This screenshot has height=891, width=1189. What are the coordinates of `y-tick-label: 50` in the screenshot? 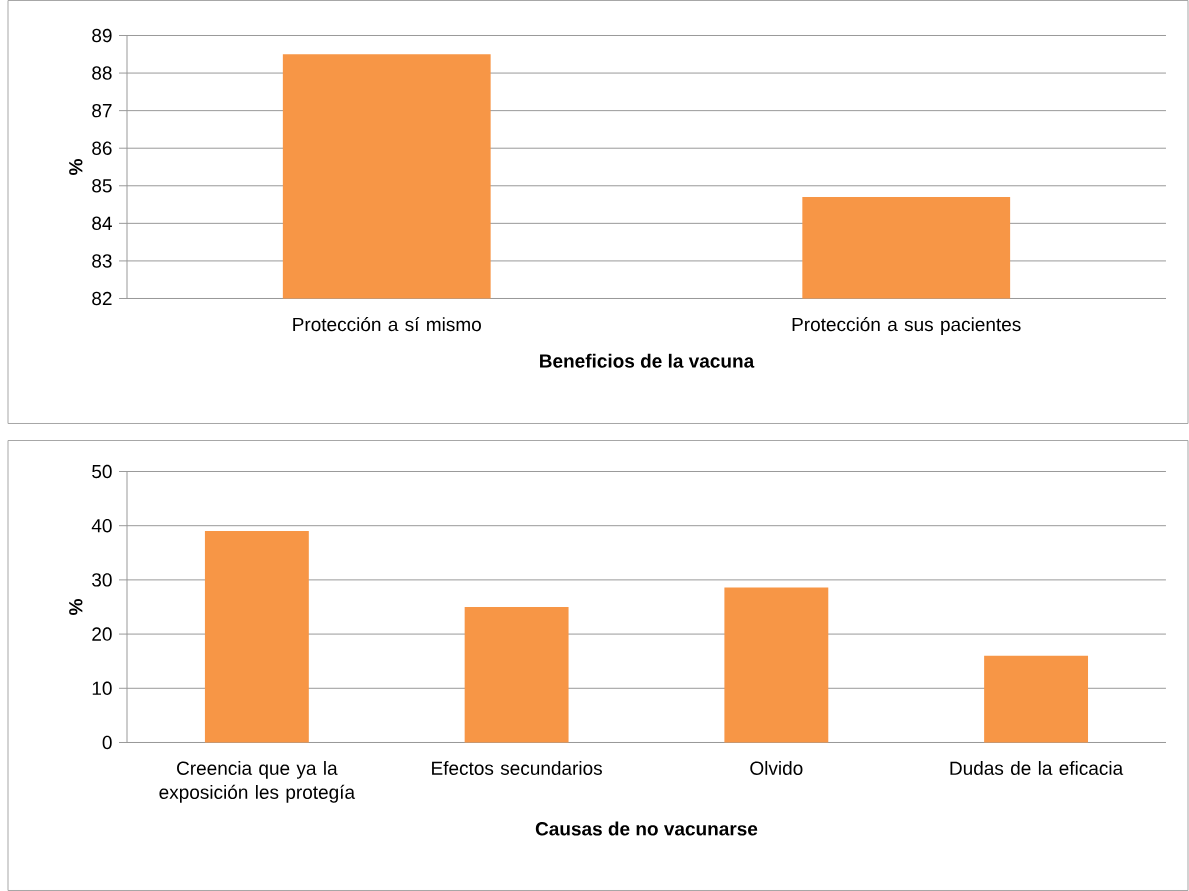 It's located at (102, 471).